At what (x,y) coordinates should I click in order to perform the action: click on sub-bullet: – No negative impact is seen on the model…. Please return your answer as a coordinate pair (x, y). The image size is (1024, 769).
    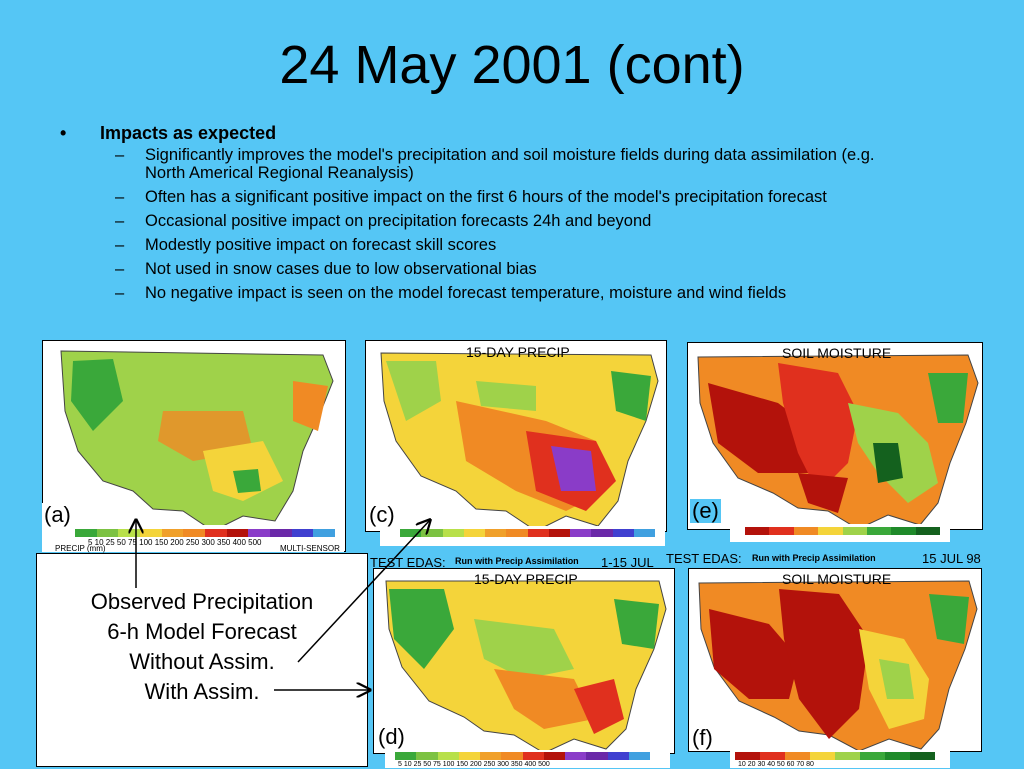
    Looking at the image, I should click on (451, 293).